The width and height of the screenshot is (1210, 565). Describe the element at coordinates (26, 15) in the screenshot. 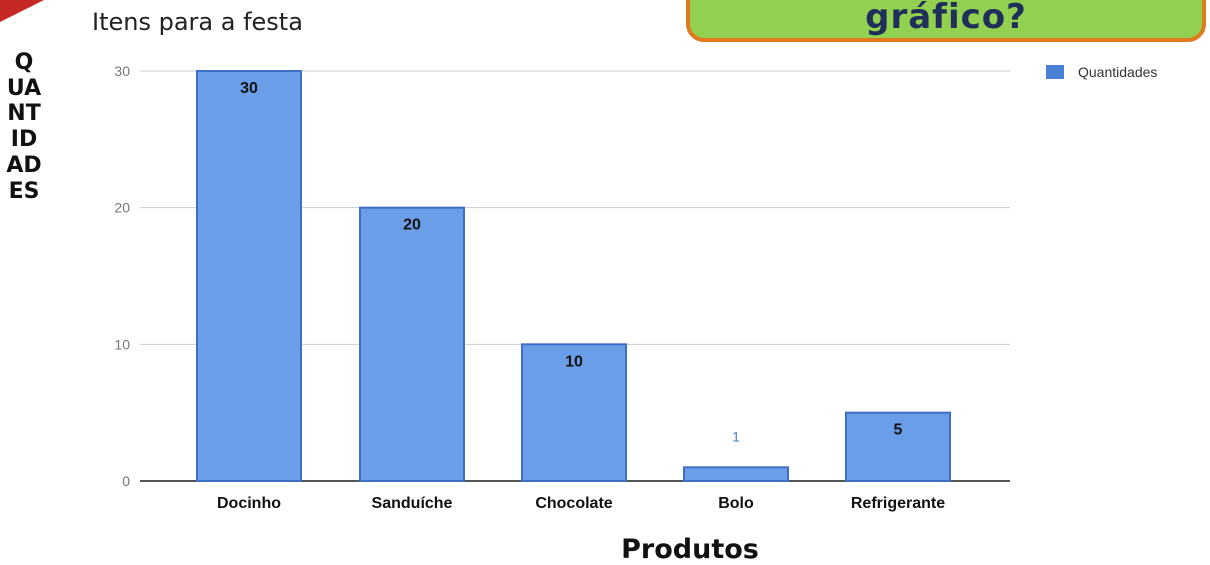

I see `red-corner-decoration` at that location.